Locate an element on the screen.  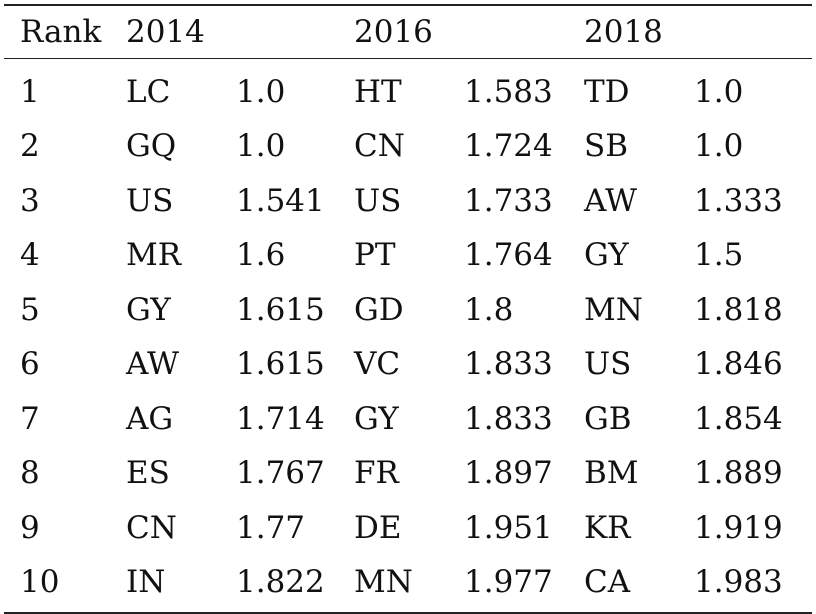
table-row: 3 US 1.541 US 1.733 AW 1.333 is located at coordinates (408, 201).